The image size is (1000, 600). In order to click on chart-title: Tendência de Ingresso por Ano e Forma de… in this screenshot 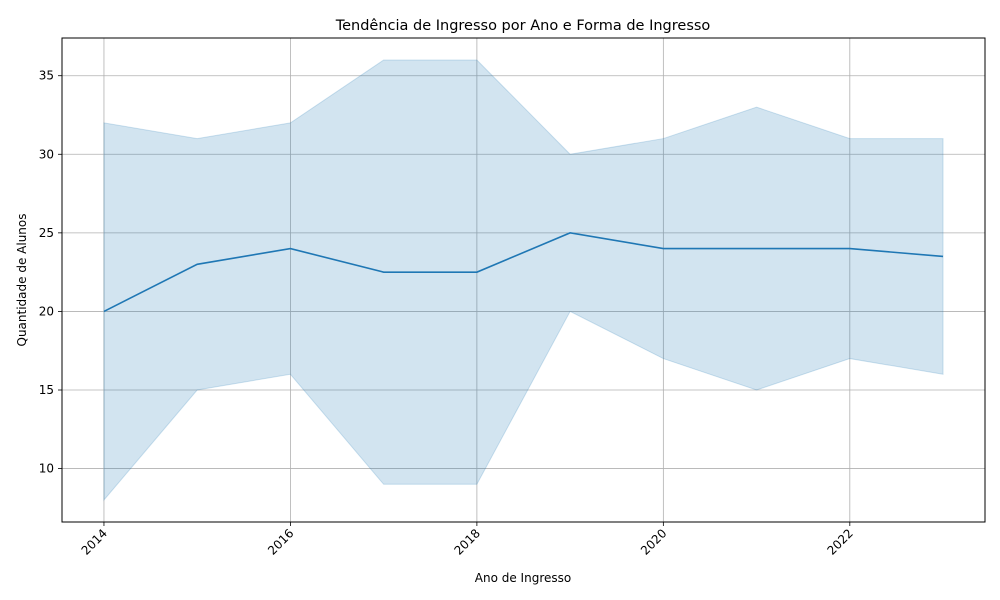, I will do `click(523, 26)`.